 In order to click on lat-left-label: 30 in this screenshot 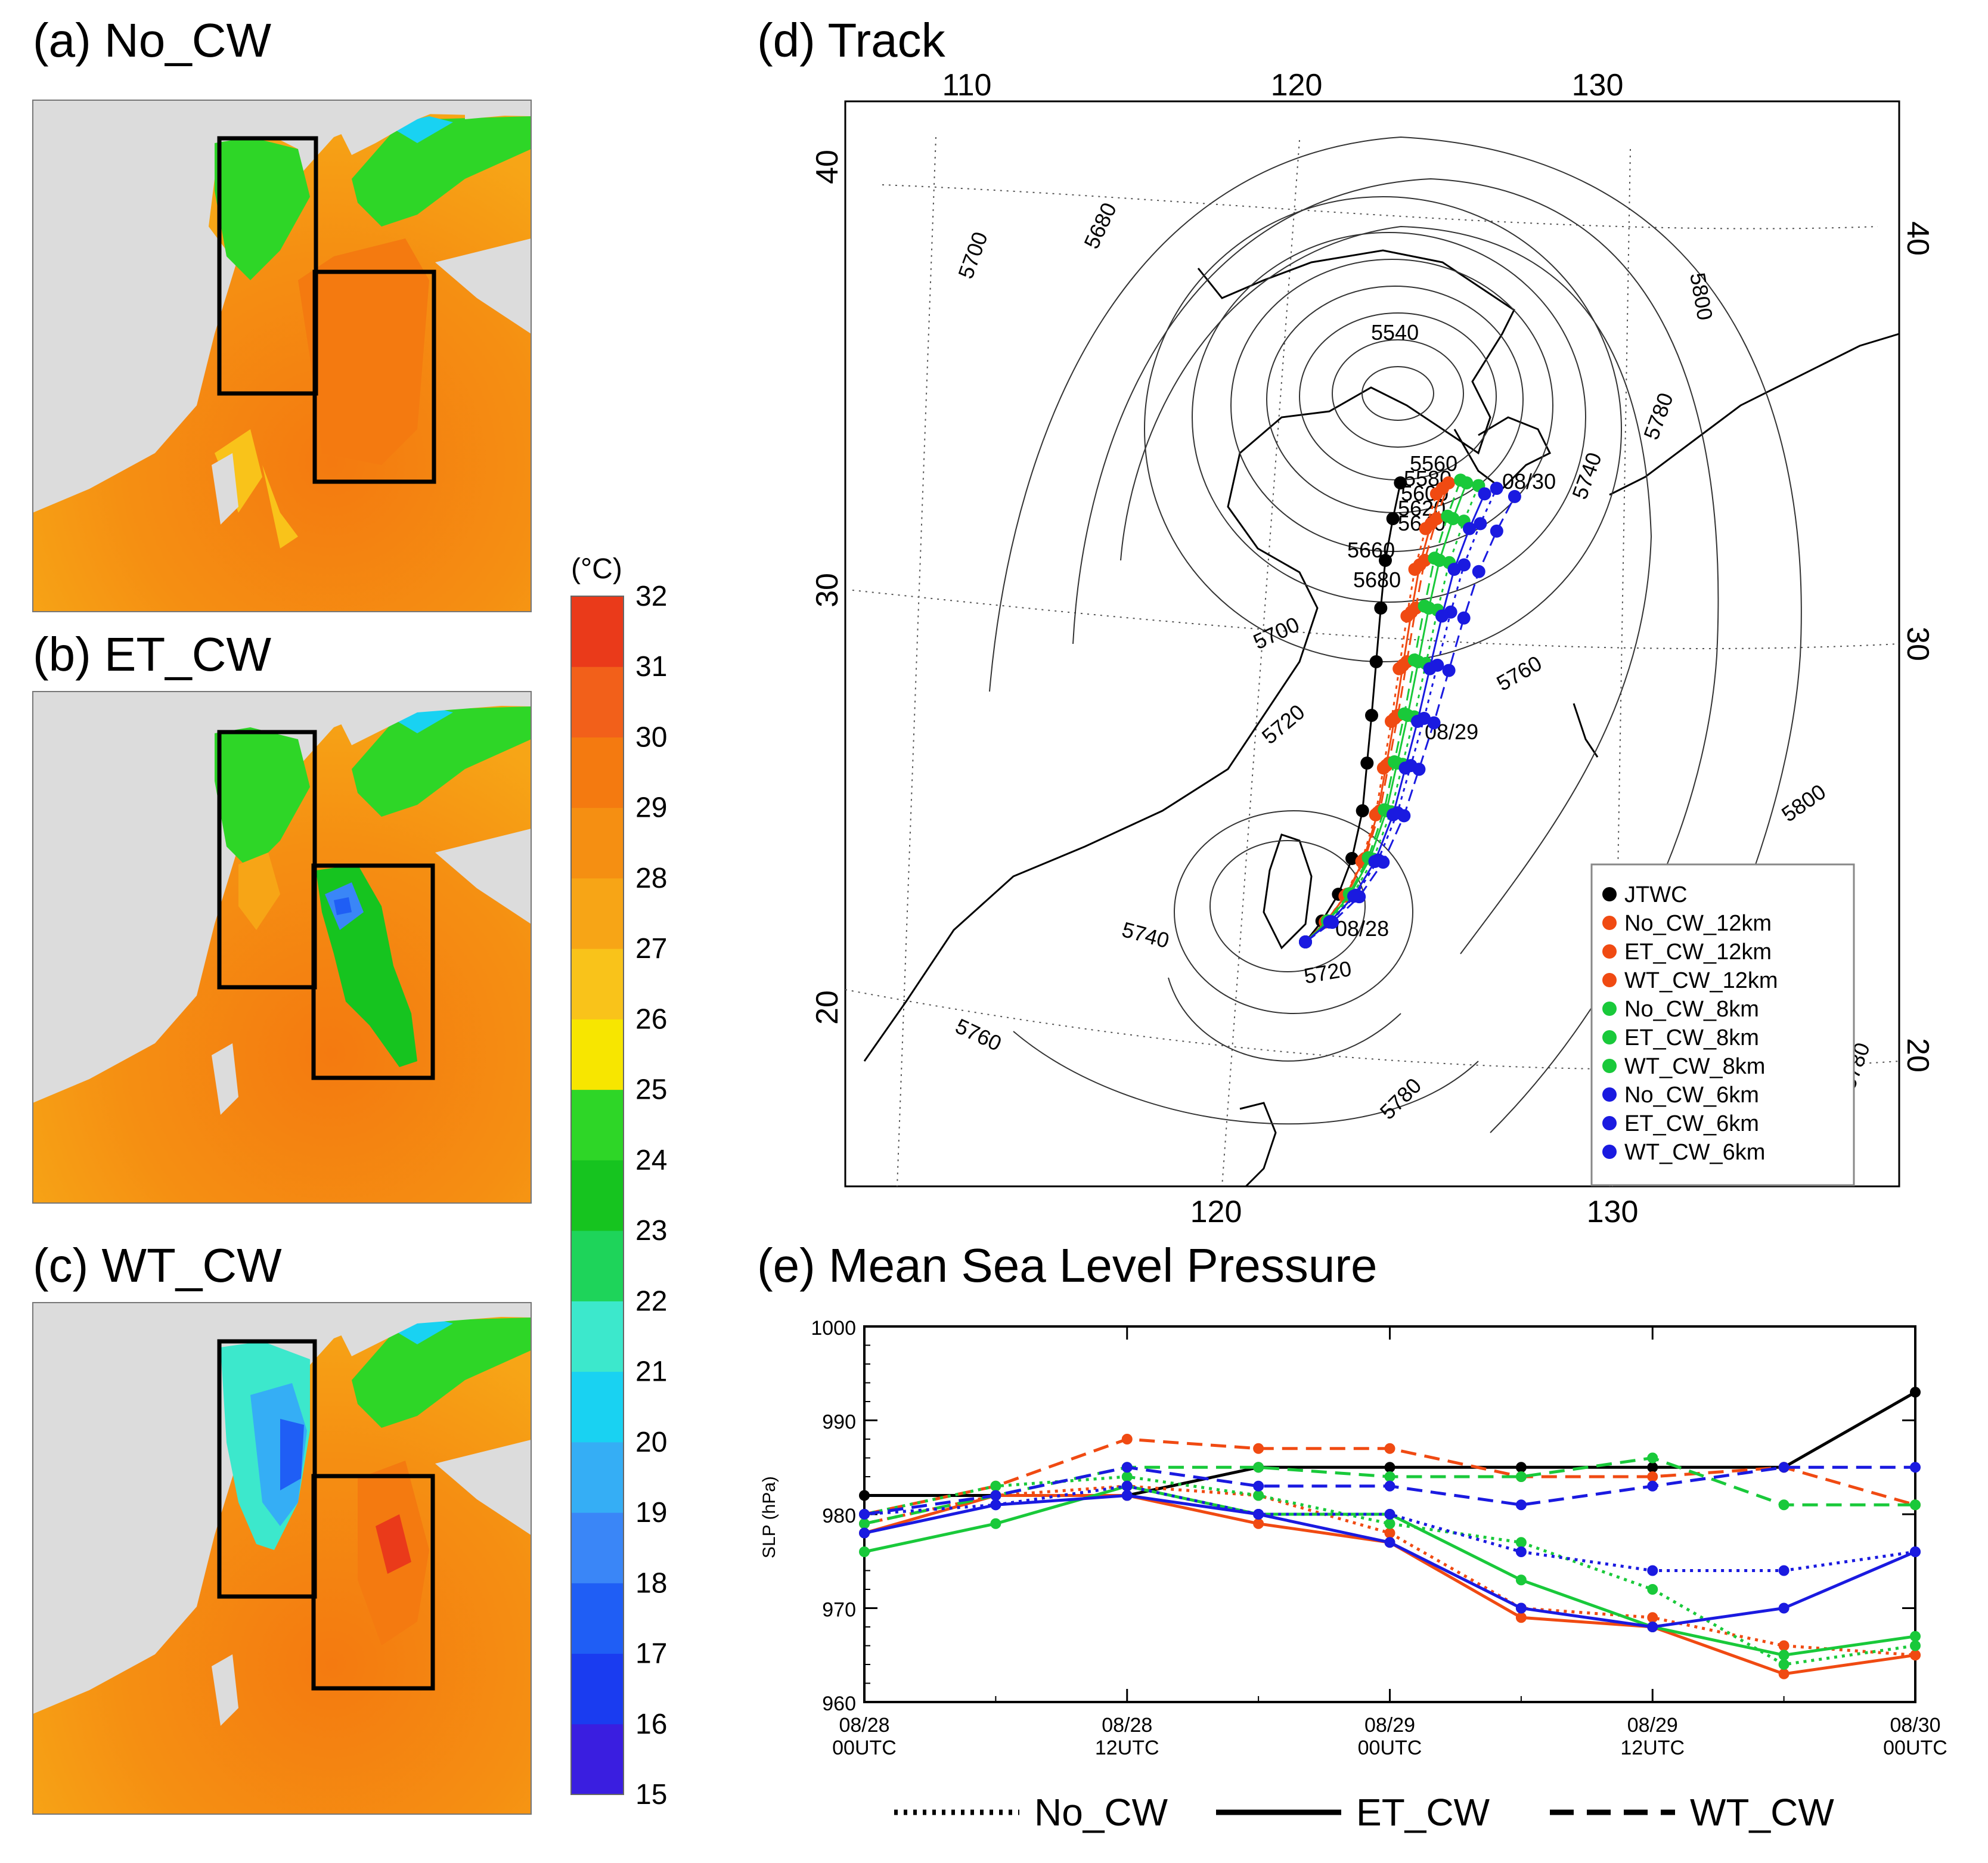, I will do `click(827, 590)`.